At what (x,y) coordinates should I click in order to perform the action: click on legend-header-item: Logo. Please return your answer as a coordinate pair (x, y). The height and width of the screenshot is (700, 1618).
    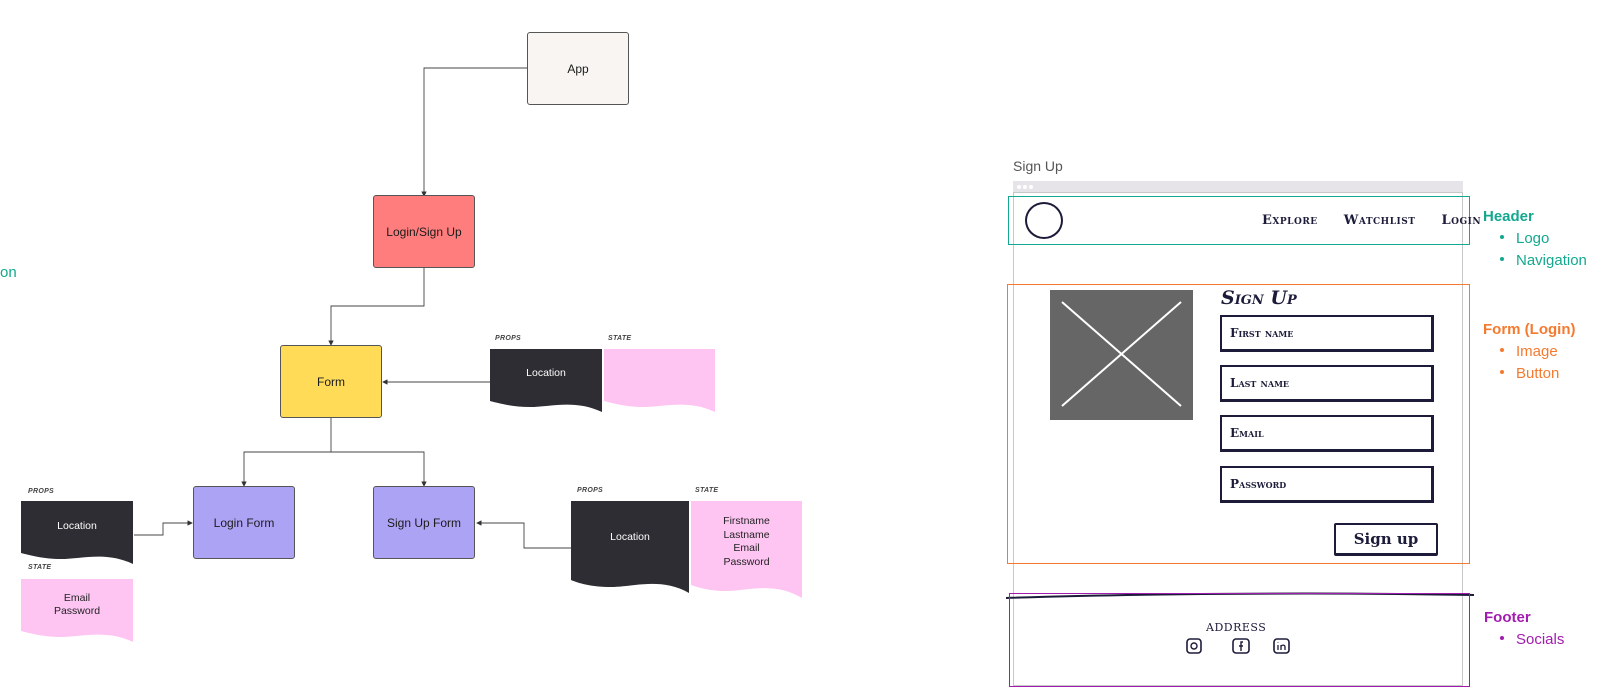
    Looking at the image, I should click on (1524, 238).